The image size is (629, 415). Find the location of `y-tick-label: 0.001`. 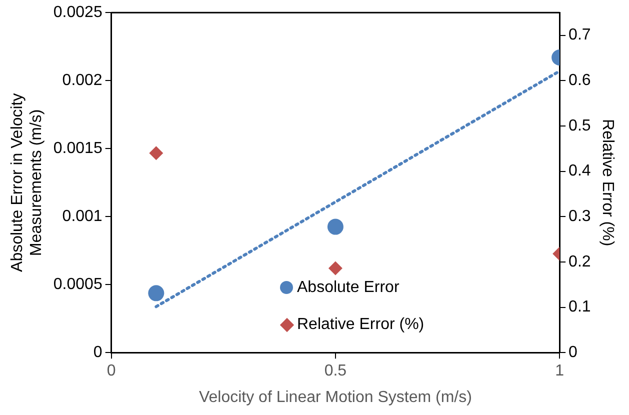

y-tick-label: 0.001 is located at coordinates (82, 217).